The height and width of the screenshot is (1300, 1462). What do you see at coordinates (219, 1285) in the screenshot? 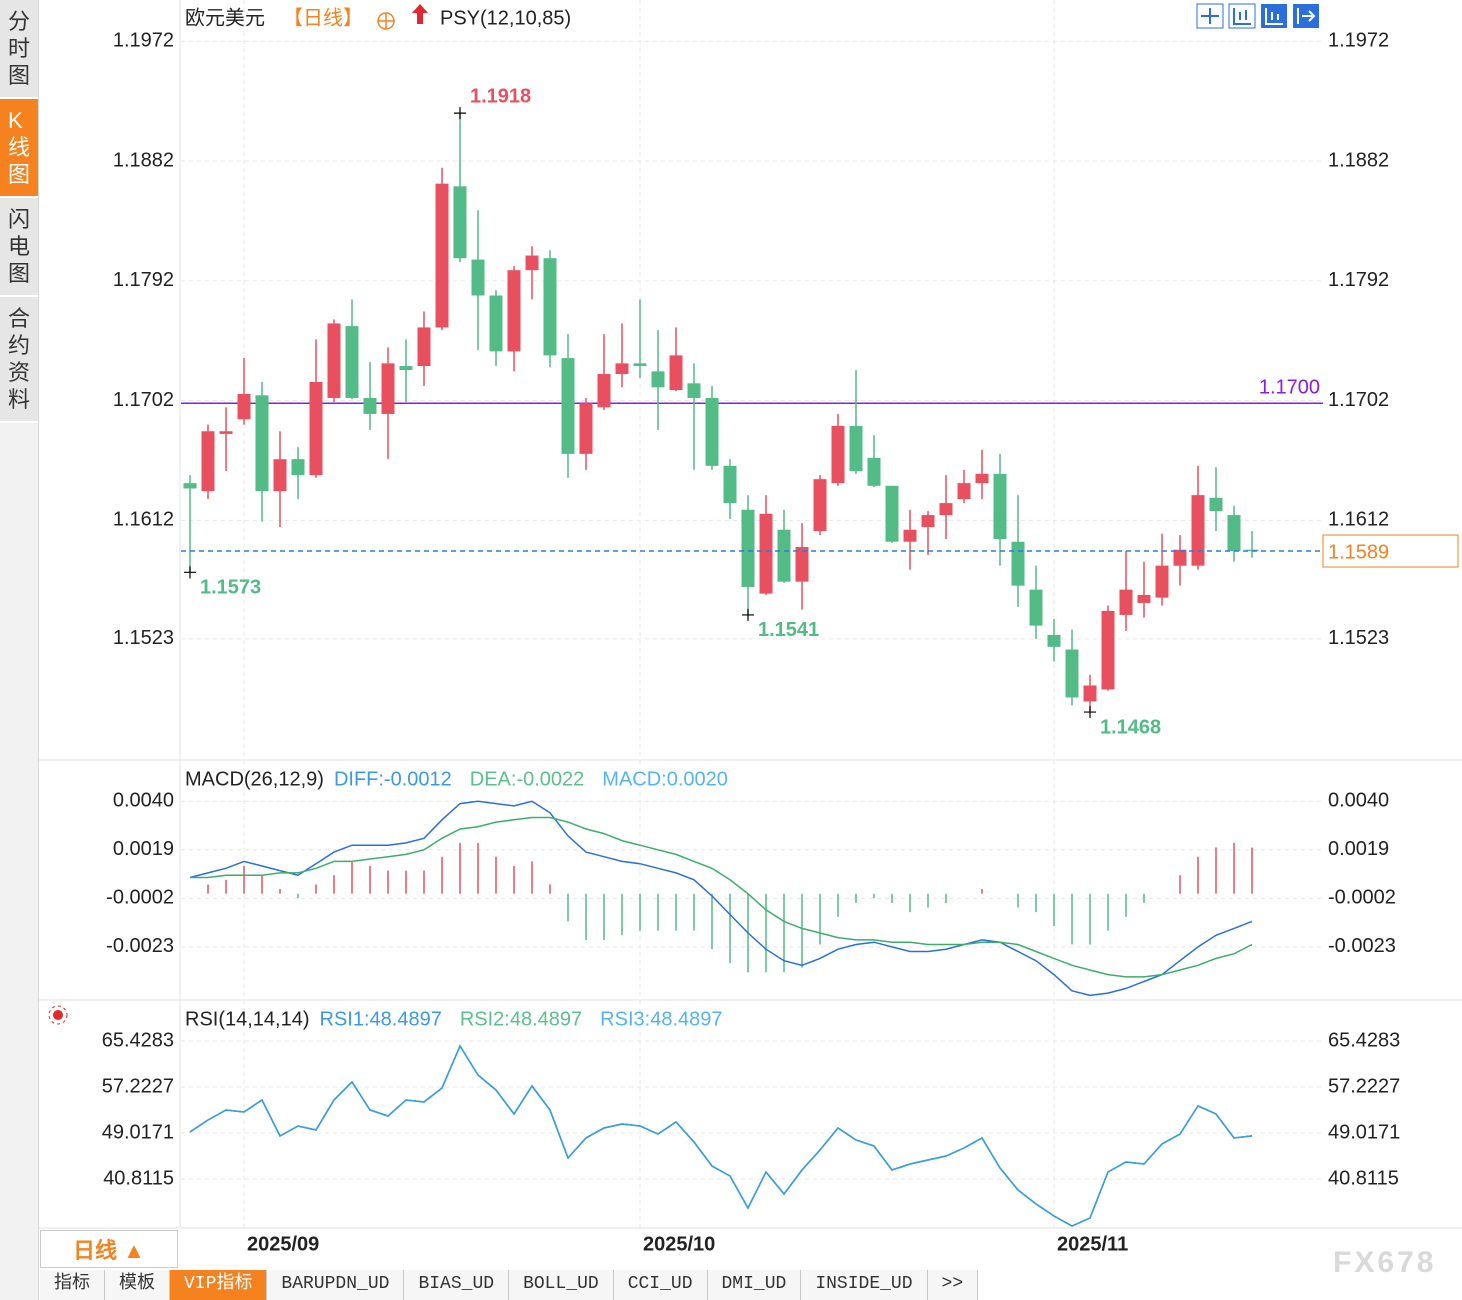
I see `tab-active: VIP指标` at bounding box center [219, 1285].